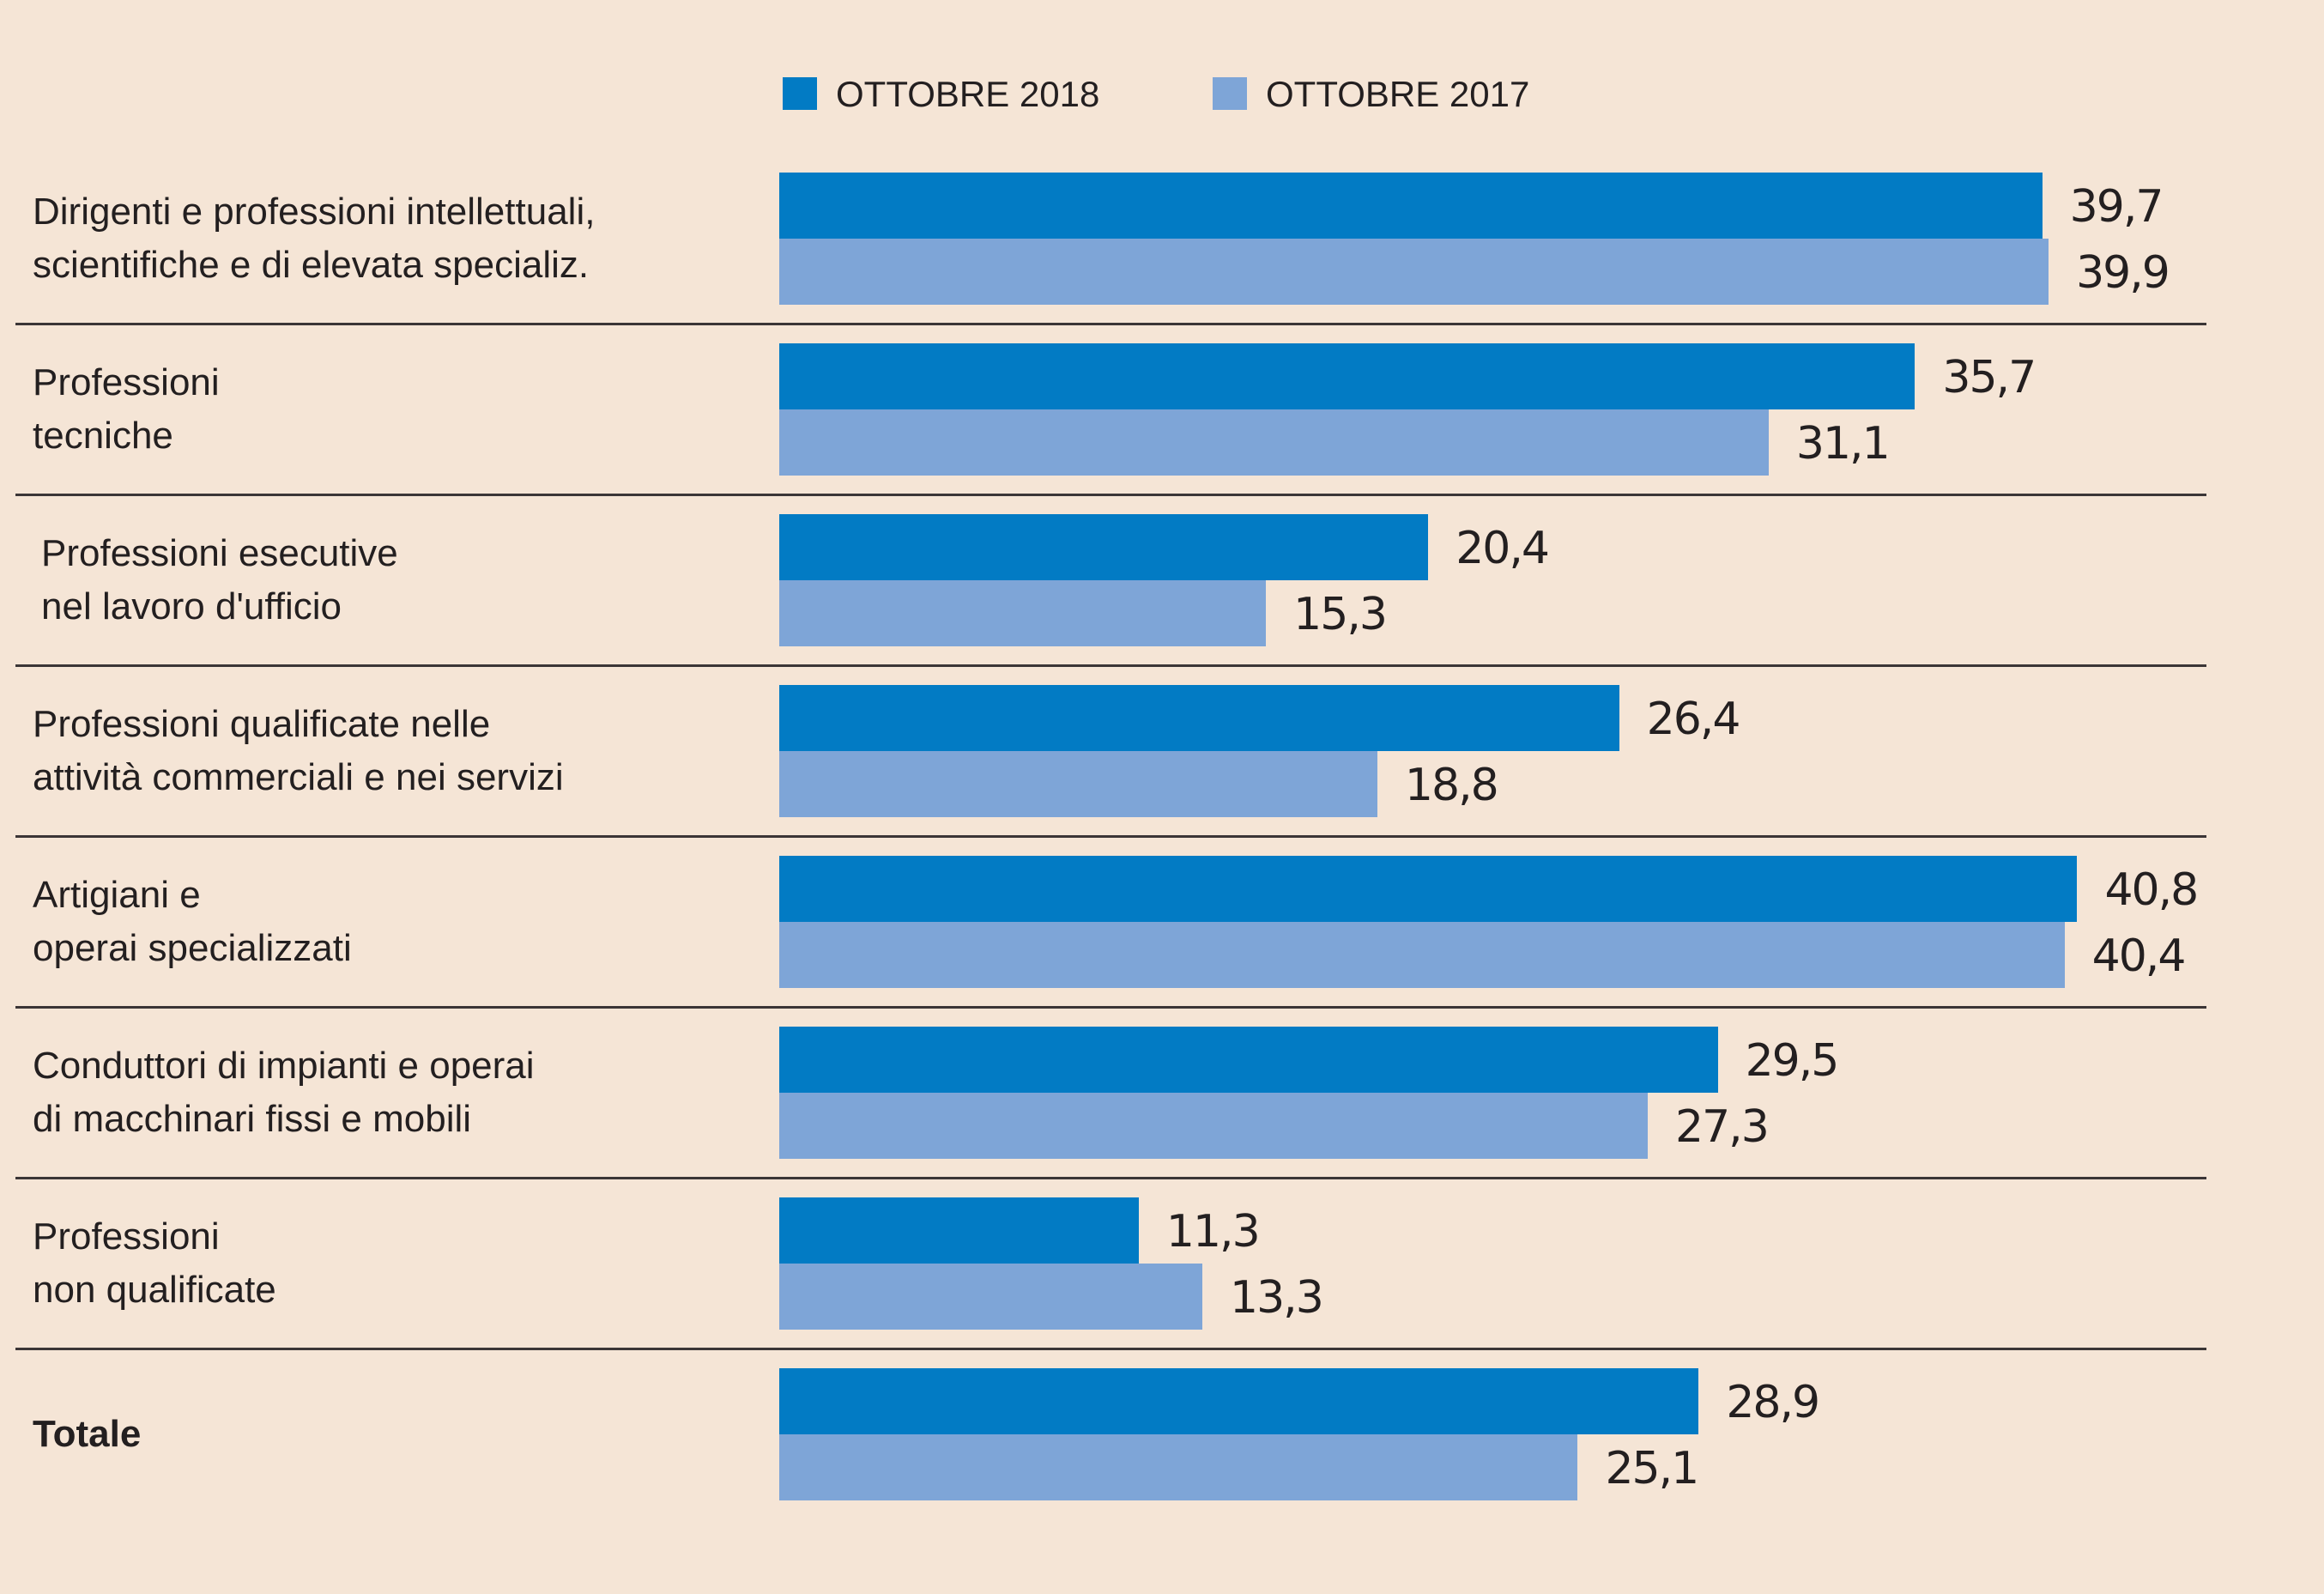 The width and height of the screenshot is (2324, 1594). Describe the element at coordinates (1230, 93) in the screenshot. I see `legend-swatch-2017` at that location.